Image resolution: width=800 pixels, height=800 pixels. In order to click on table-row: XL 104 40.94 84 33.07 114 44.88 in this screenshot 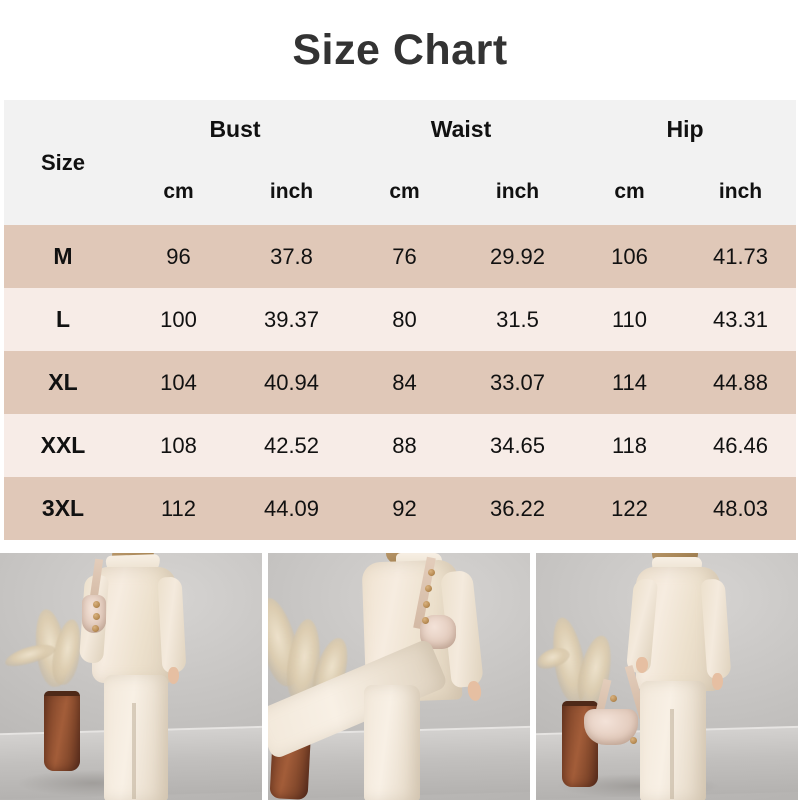, I will do `click(400, 382)`.